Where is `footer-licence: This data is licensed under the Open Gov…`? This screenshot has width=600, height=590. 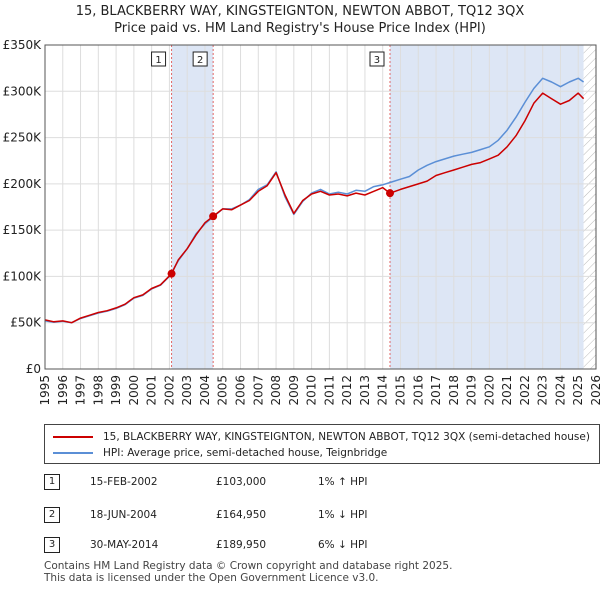
footer-licence: This data is licensed under the Open Gov… is located at coordinates (211, 578).